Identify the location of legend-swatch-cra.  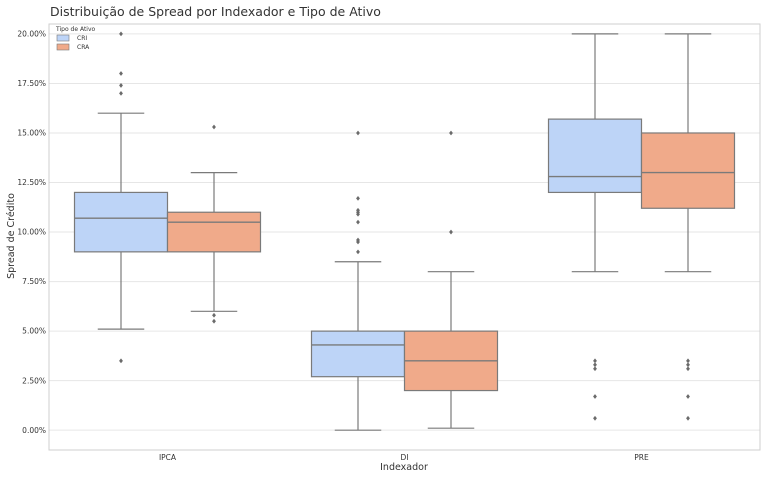
(63, 47).